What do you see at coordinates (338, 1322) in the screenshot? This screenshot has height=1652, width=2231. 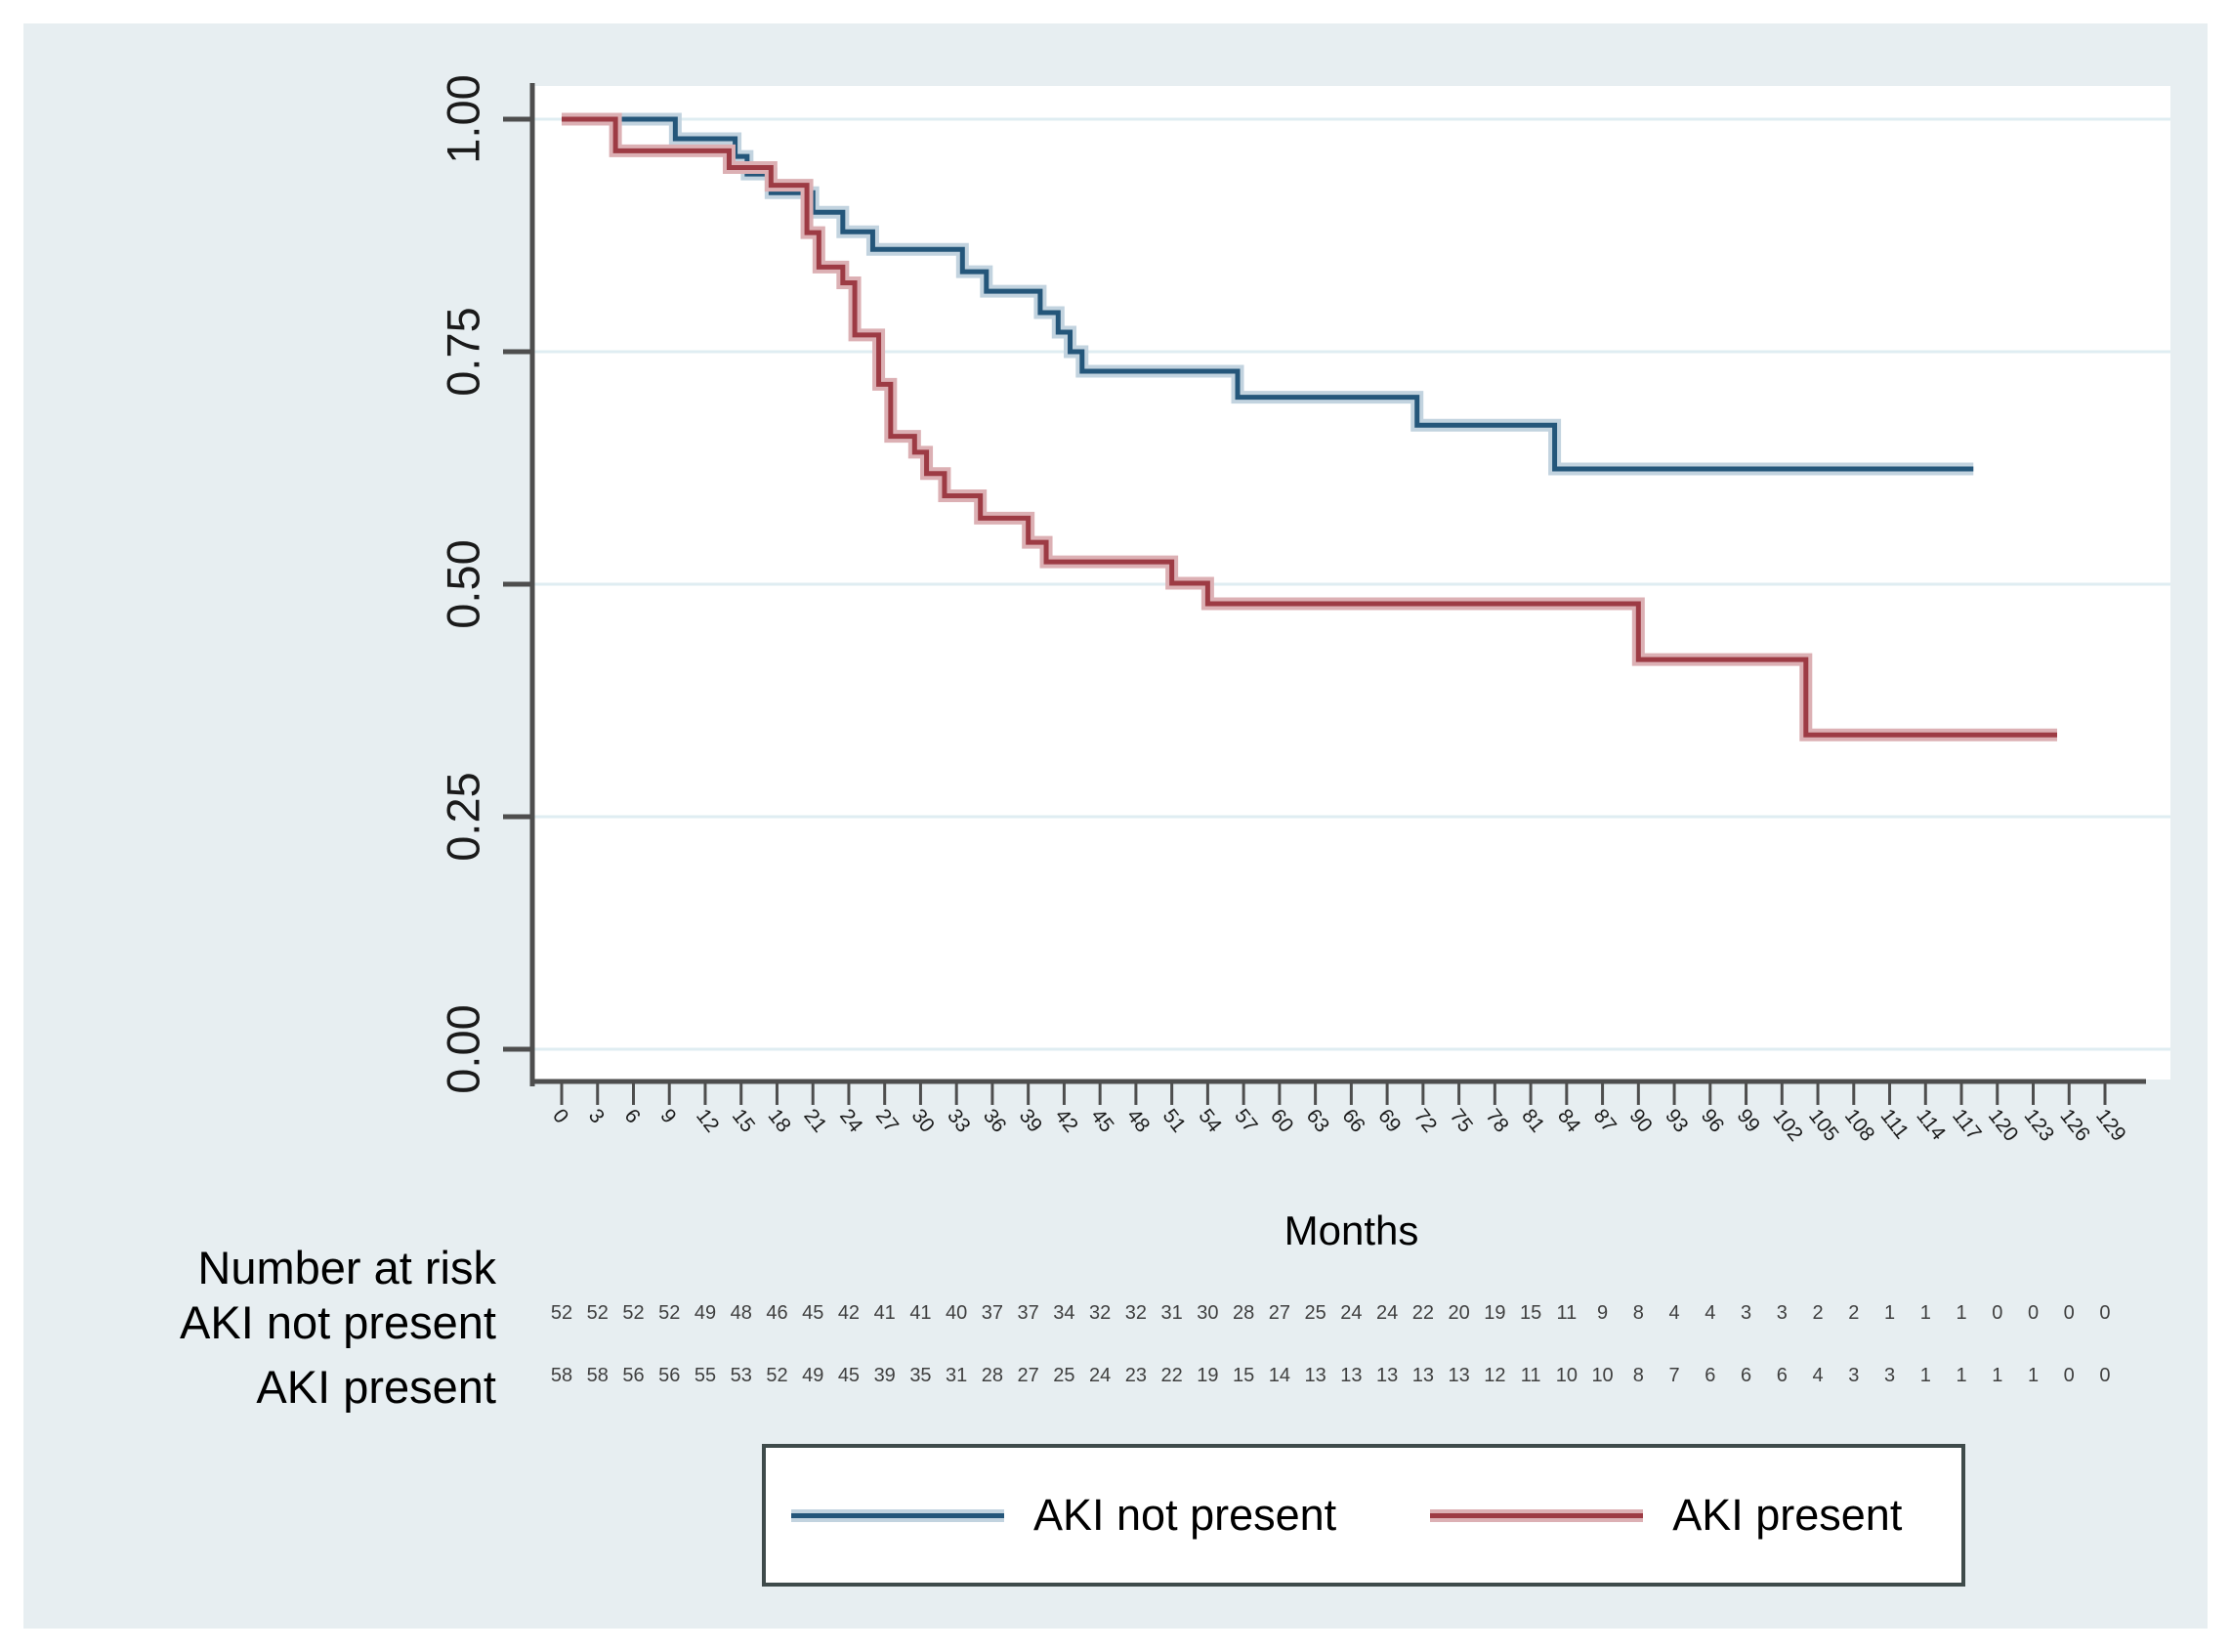 I see `risk-row-label-aki-not-present: AKI not present` at bounding box center [338, 1322].